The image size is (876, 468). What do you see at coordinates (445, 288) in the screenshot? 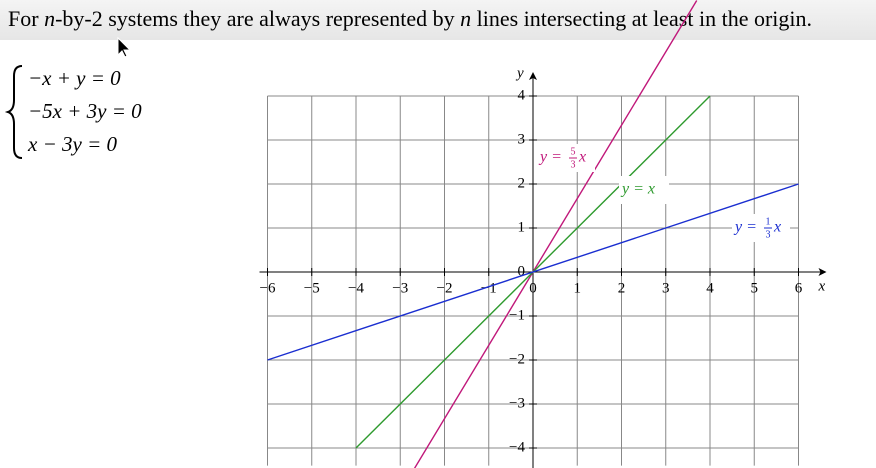
I see `x-tick-label: −2` at bounding box center [445, 288].